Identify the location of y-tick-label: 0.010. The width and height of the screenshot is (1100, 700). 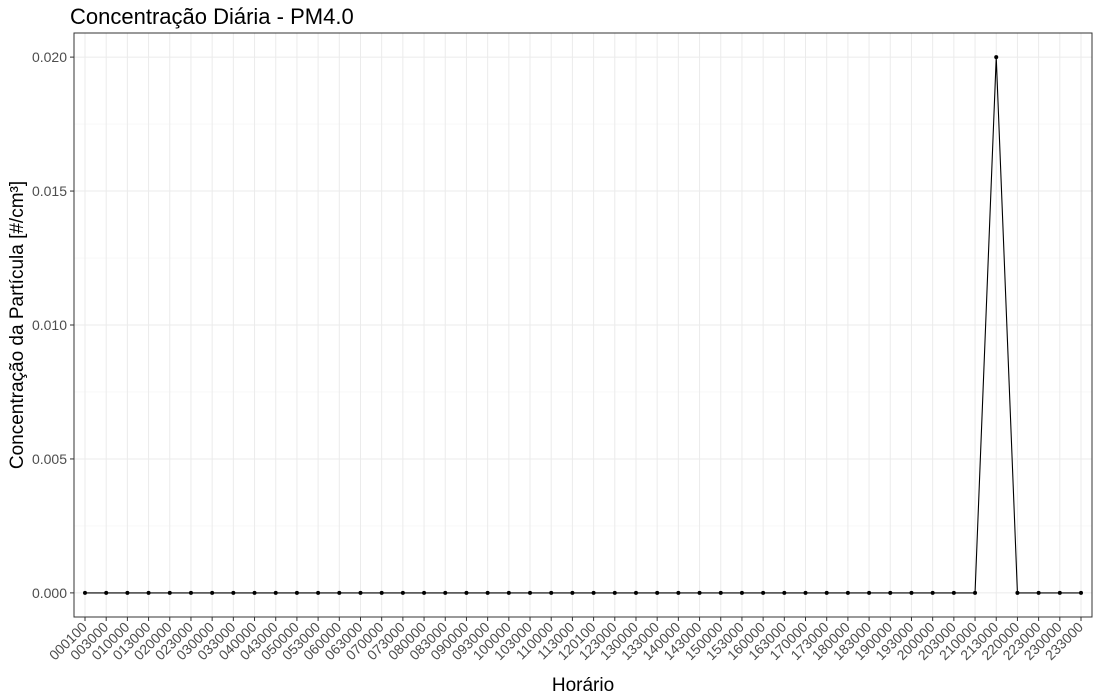
(49, 325).